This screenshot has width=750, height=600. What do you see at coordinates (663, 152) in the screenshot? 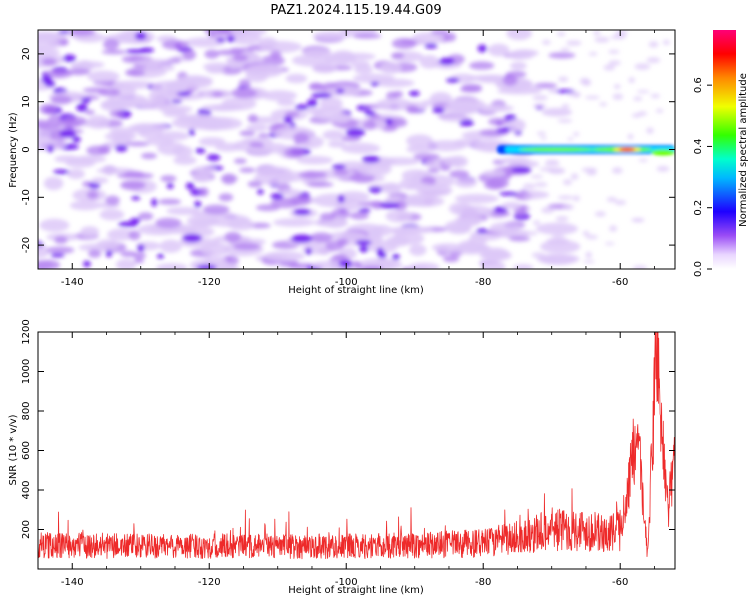
I see `signal-band-tail` at bounding box center [663, 152].